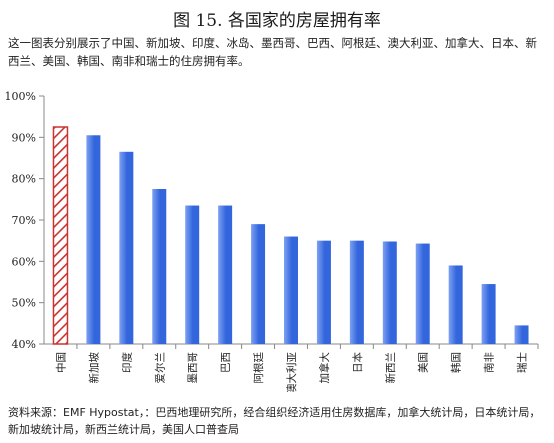  I want to click on x-tick-label: 美国, so click(423, 362).